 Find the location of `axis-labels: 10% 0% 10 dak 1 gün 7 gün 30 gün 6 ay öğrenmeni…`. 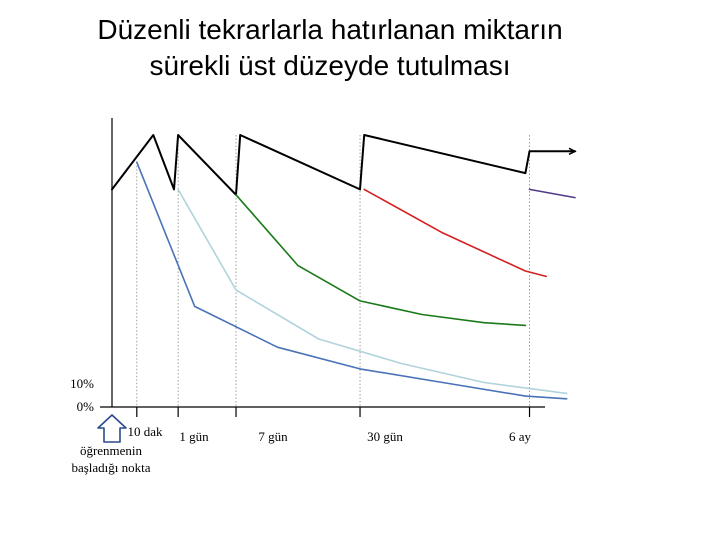

axis-labels: 10% 0% 10 dak 1 gün 7 gün 30 gün 6 ay öğrenmeni… is located at coordinates (300, 425).